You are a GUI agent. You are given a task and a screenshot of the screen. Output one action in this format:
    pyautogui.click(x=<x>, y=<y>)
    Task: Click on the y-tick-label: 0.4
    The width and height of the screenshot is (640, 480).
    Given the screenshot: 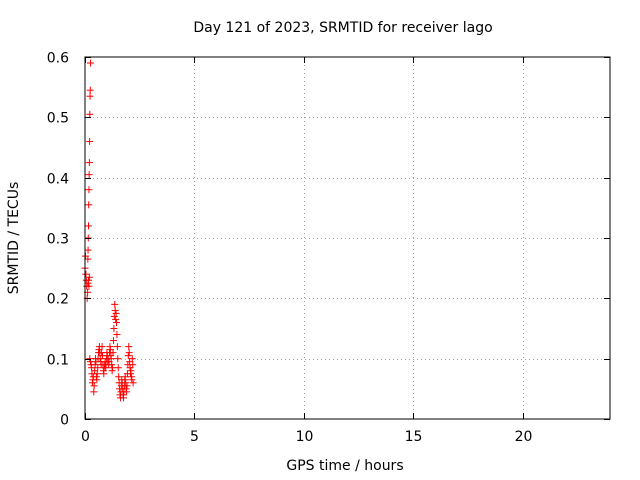 What is the action you would take?
    pyautogui.click(x=58, y=180)
    